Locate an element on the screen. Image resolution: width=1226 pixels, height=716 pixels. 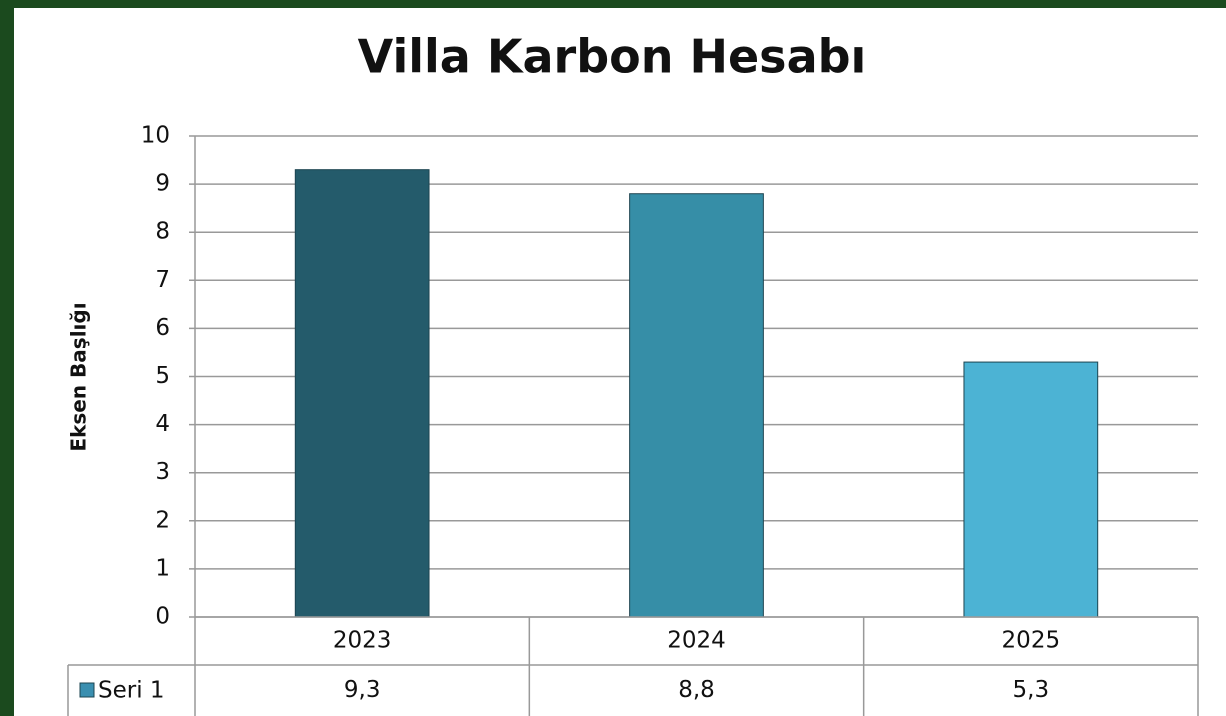
table-value: 5,3 is located at coordinates (1031, 690).